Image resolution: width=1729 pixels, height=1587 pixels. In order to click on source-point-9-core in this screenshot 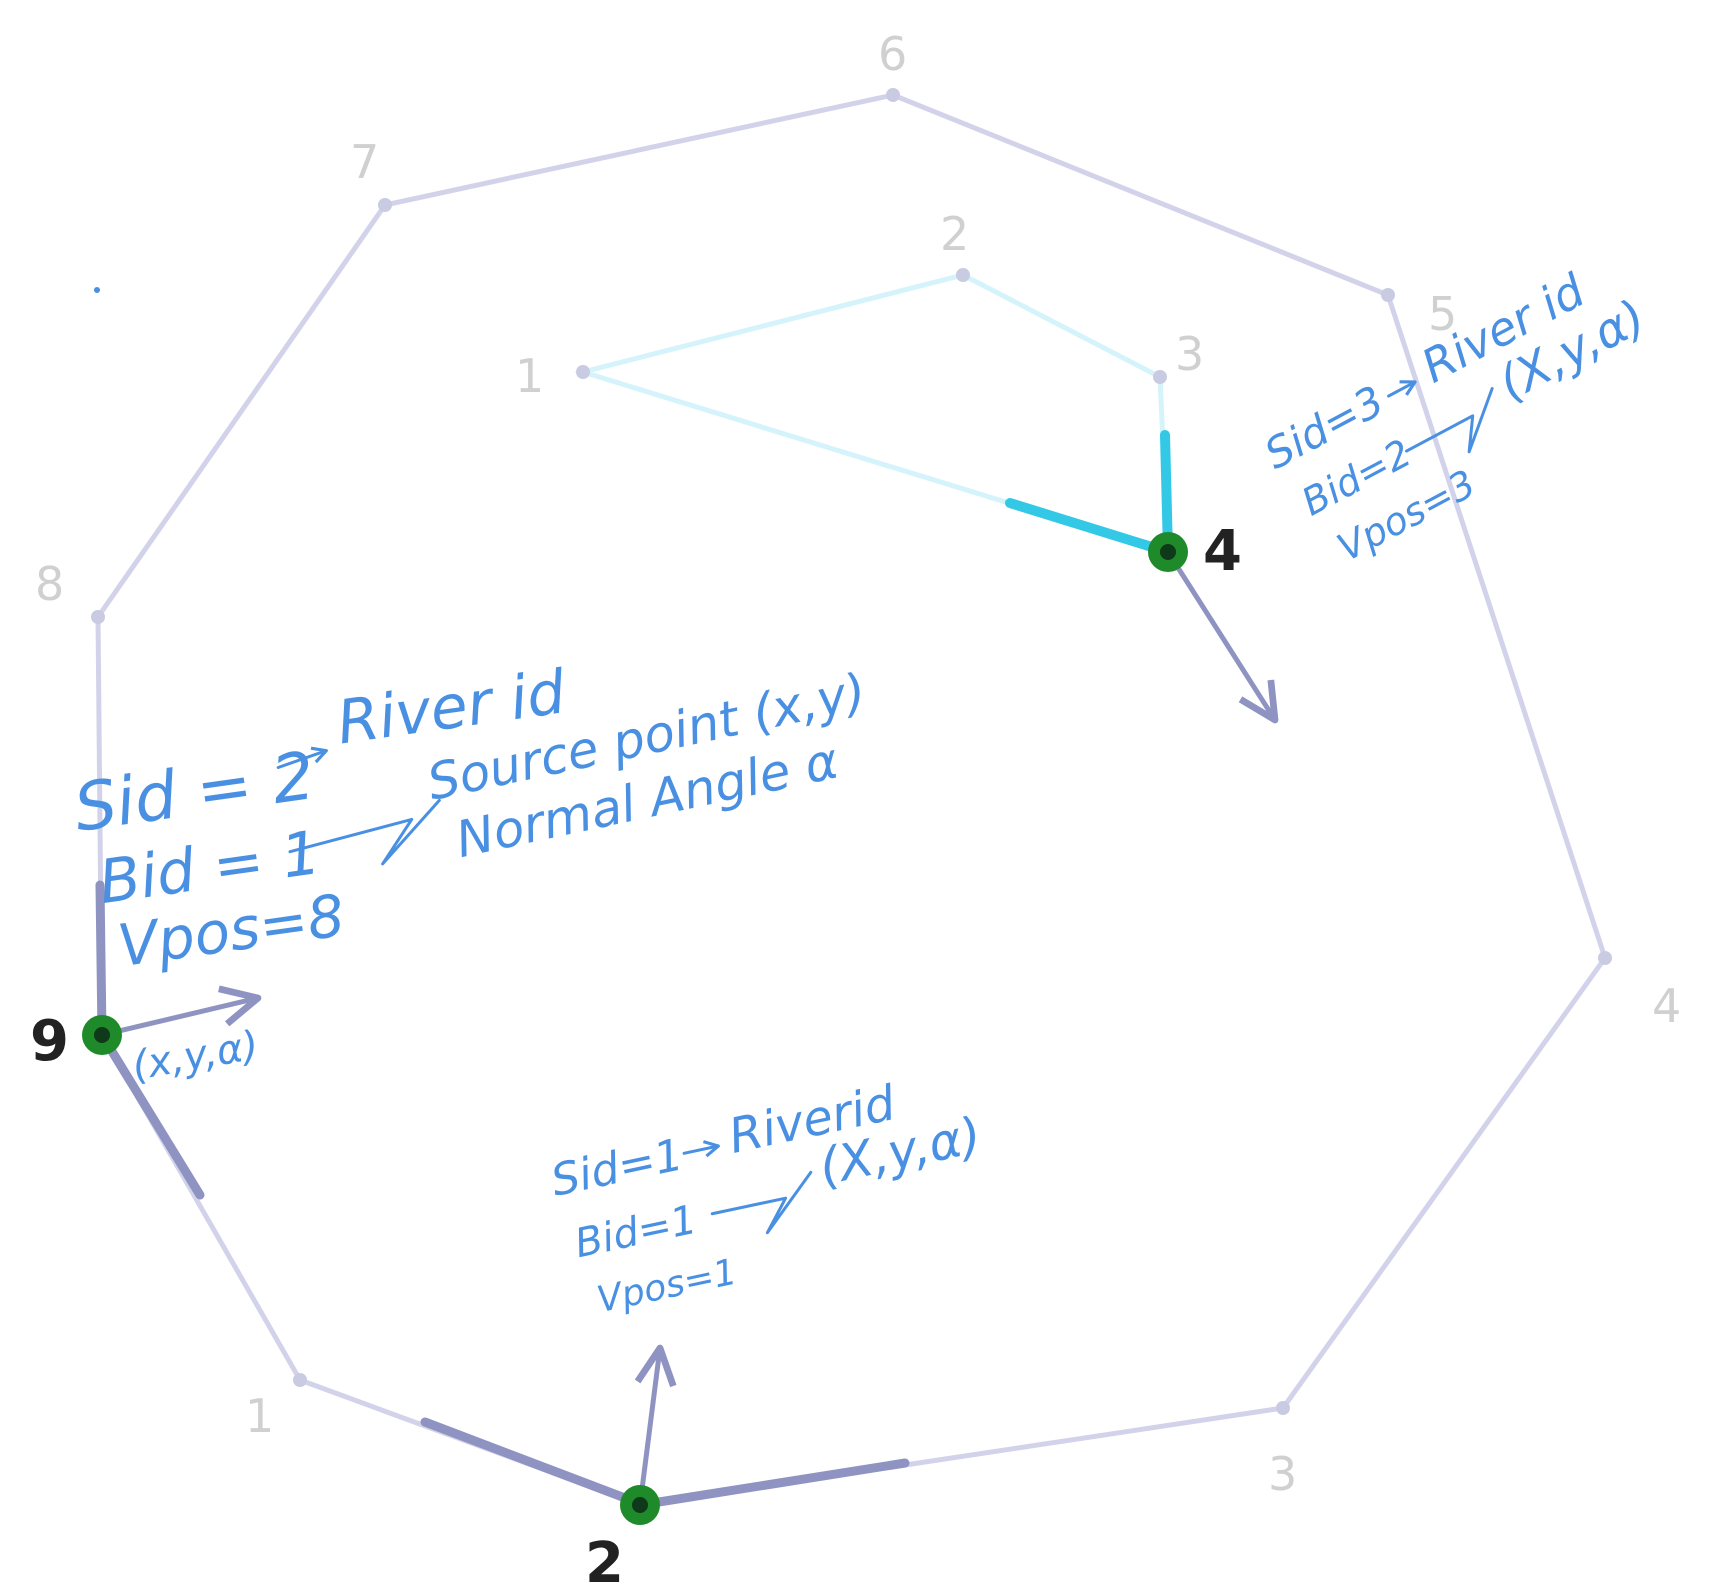, I will do `click(102, 1035)`.